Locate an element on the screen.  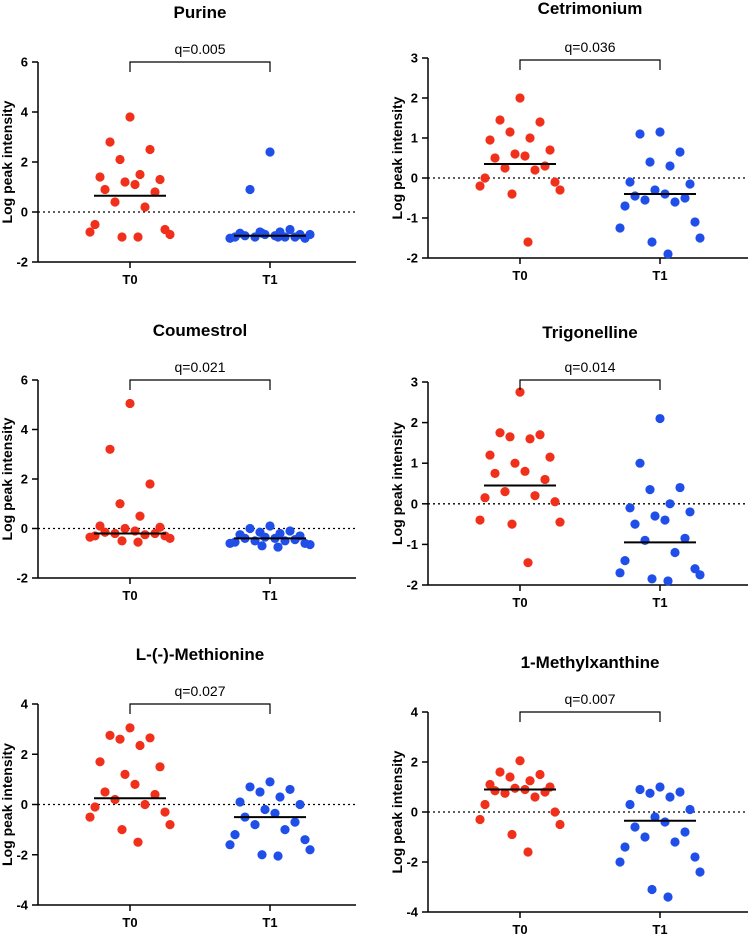
significance-label: q=0.021 is located at coordinates (200, 367).